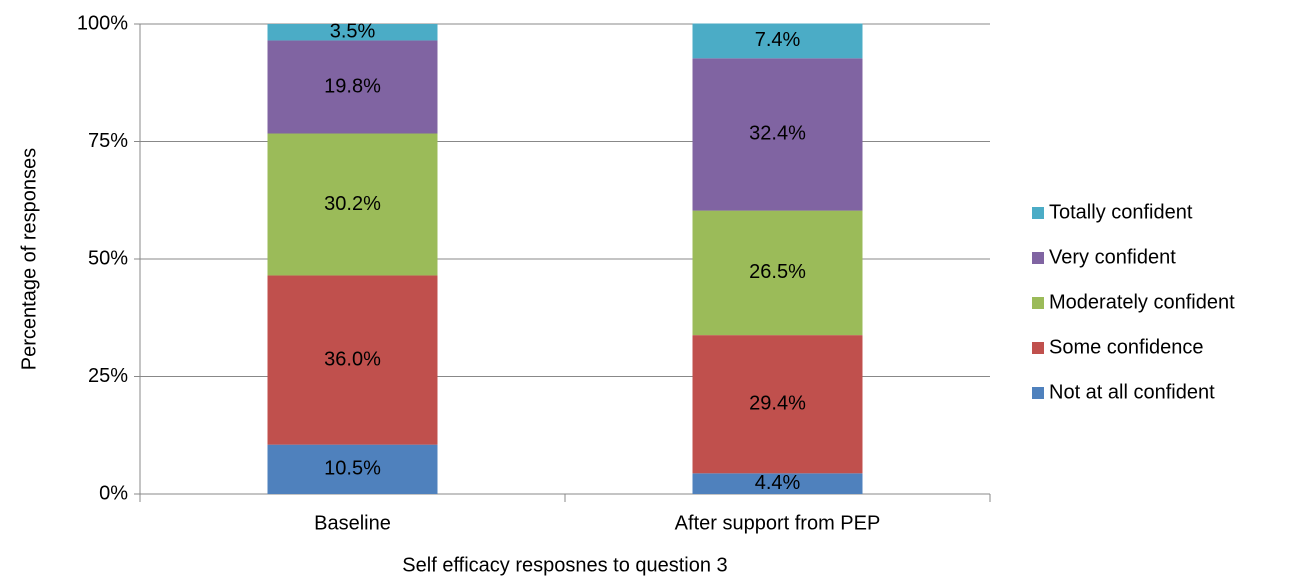 Image resolution: width=1300 pixels, height=581 pixels. I want to click on legend-label: Totally confident, so click(1121, 212).